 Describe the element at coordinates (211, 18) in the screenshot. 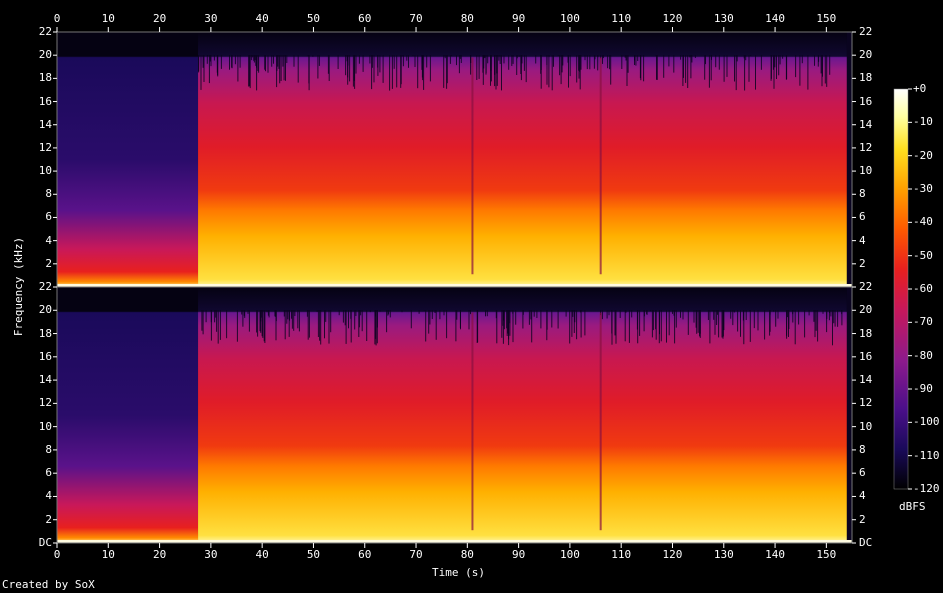

I see `x-tick-label-top: 30` at that location.